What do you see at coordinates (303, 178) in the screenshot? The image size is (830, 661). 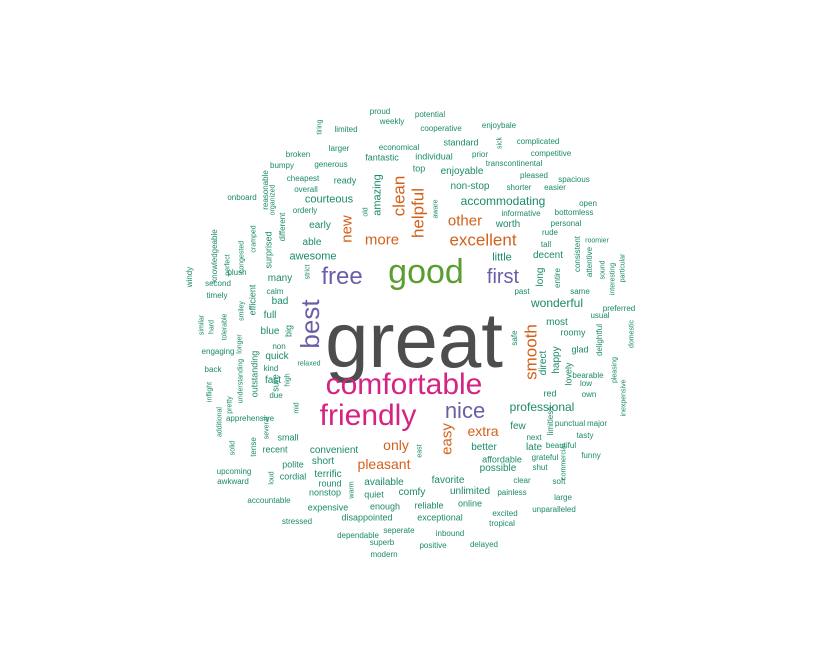 I see `word-cheapest: cheapest` at bounding box center [303, 178].